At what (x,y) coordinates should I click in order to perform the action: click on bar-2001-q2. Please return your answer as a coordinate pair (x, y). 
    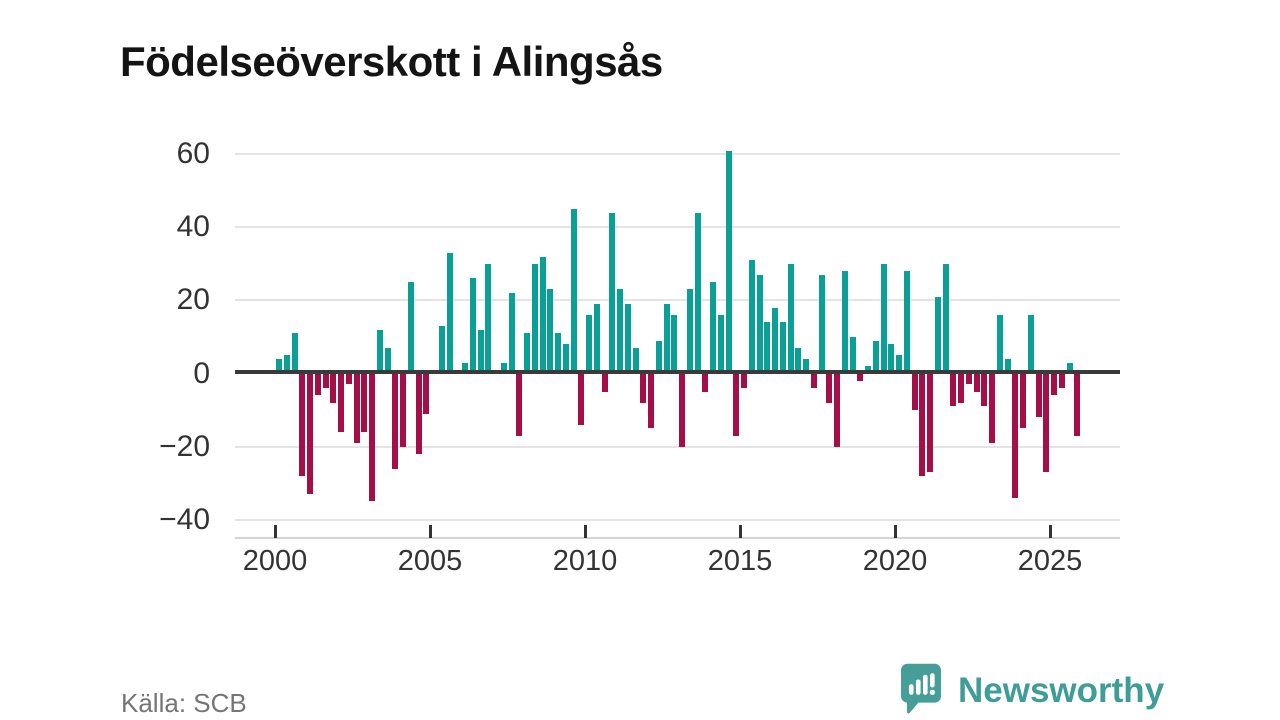
    Looking at the image, I should click on (317, 384).